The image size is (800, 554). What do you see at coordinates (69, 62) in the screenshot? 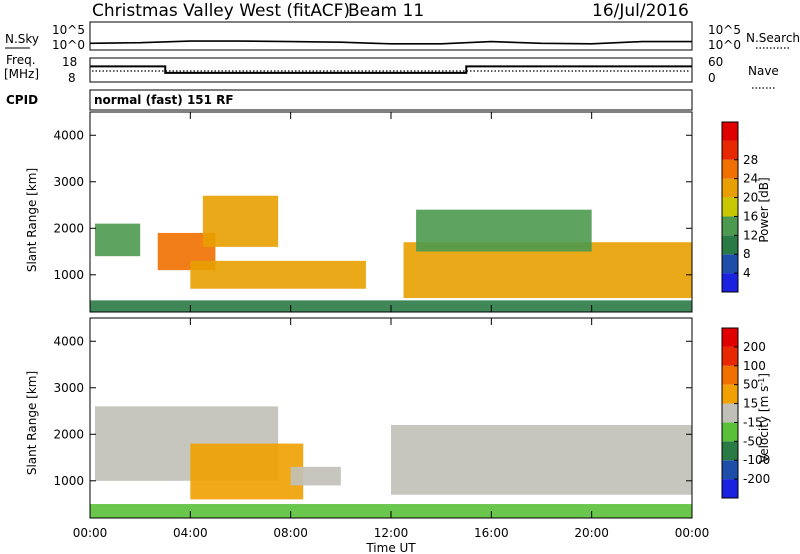
I see `freq-tick-top: 18` at bounding box center [69, 62].